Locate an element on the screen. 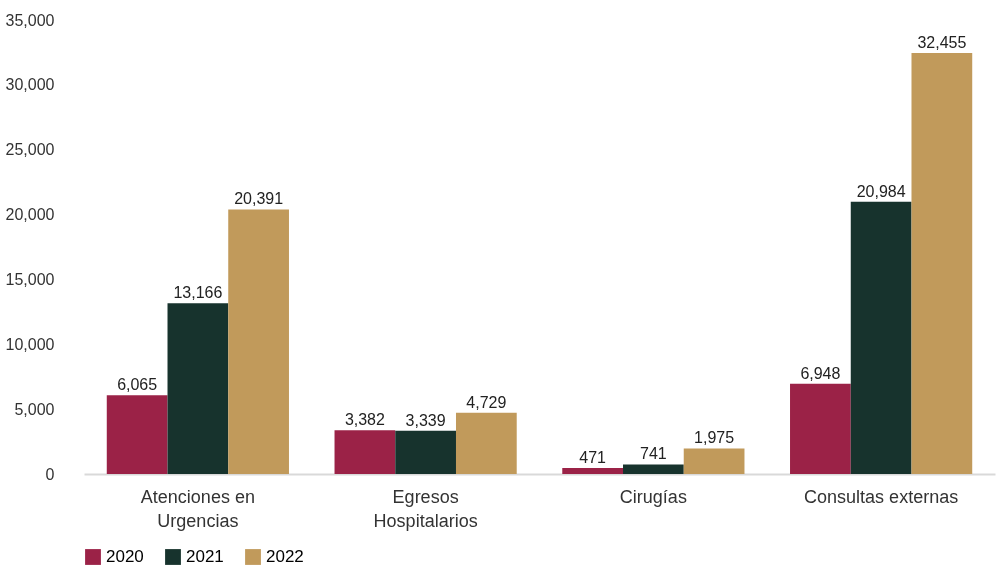 The height and width of the screenshot is (577, 1007). legend-label: 2021 is located at coordinates (205, 556).